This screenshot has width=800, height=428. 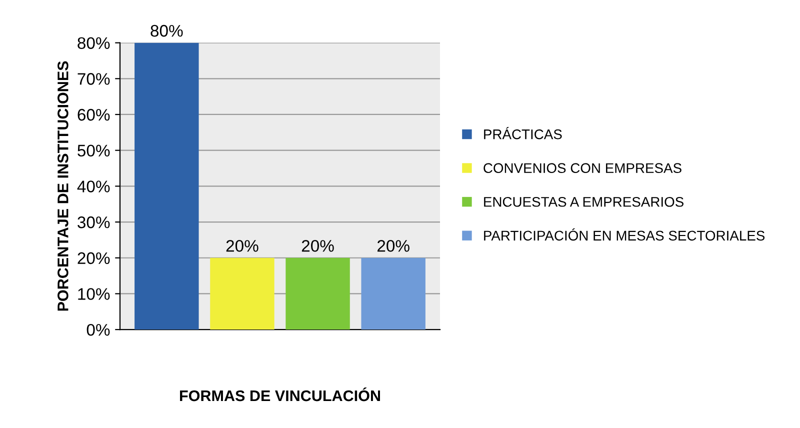 I want to click on y-tick-label: 20%, so click(x=94, y=258).